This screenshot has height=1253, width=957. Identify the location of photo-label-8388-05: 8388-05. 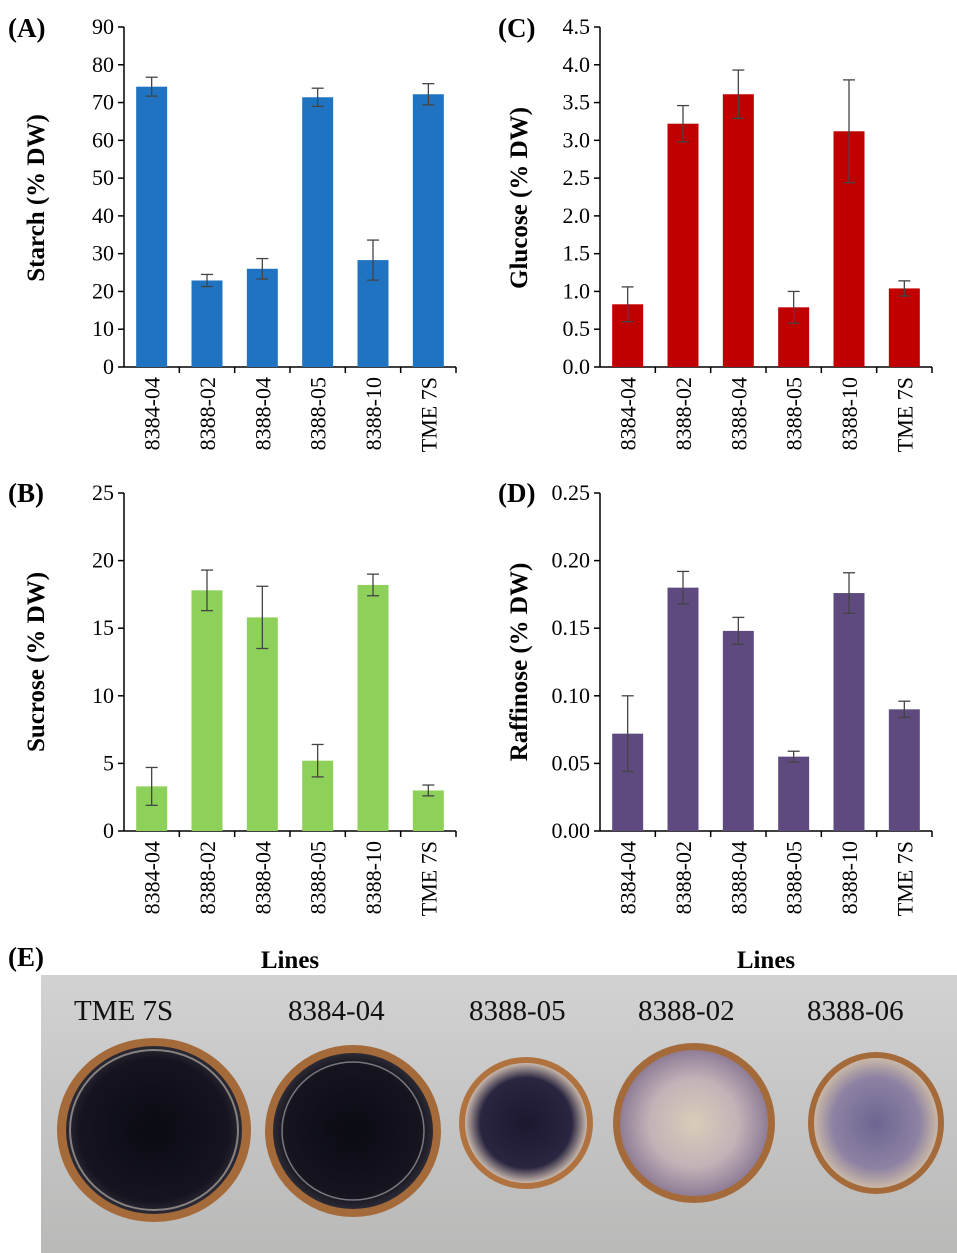
(517, 1011).